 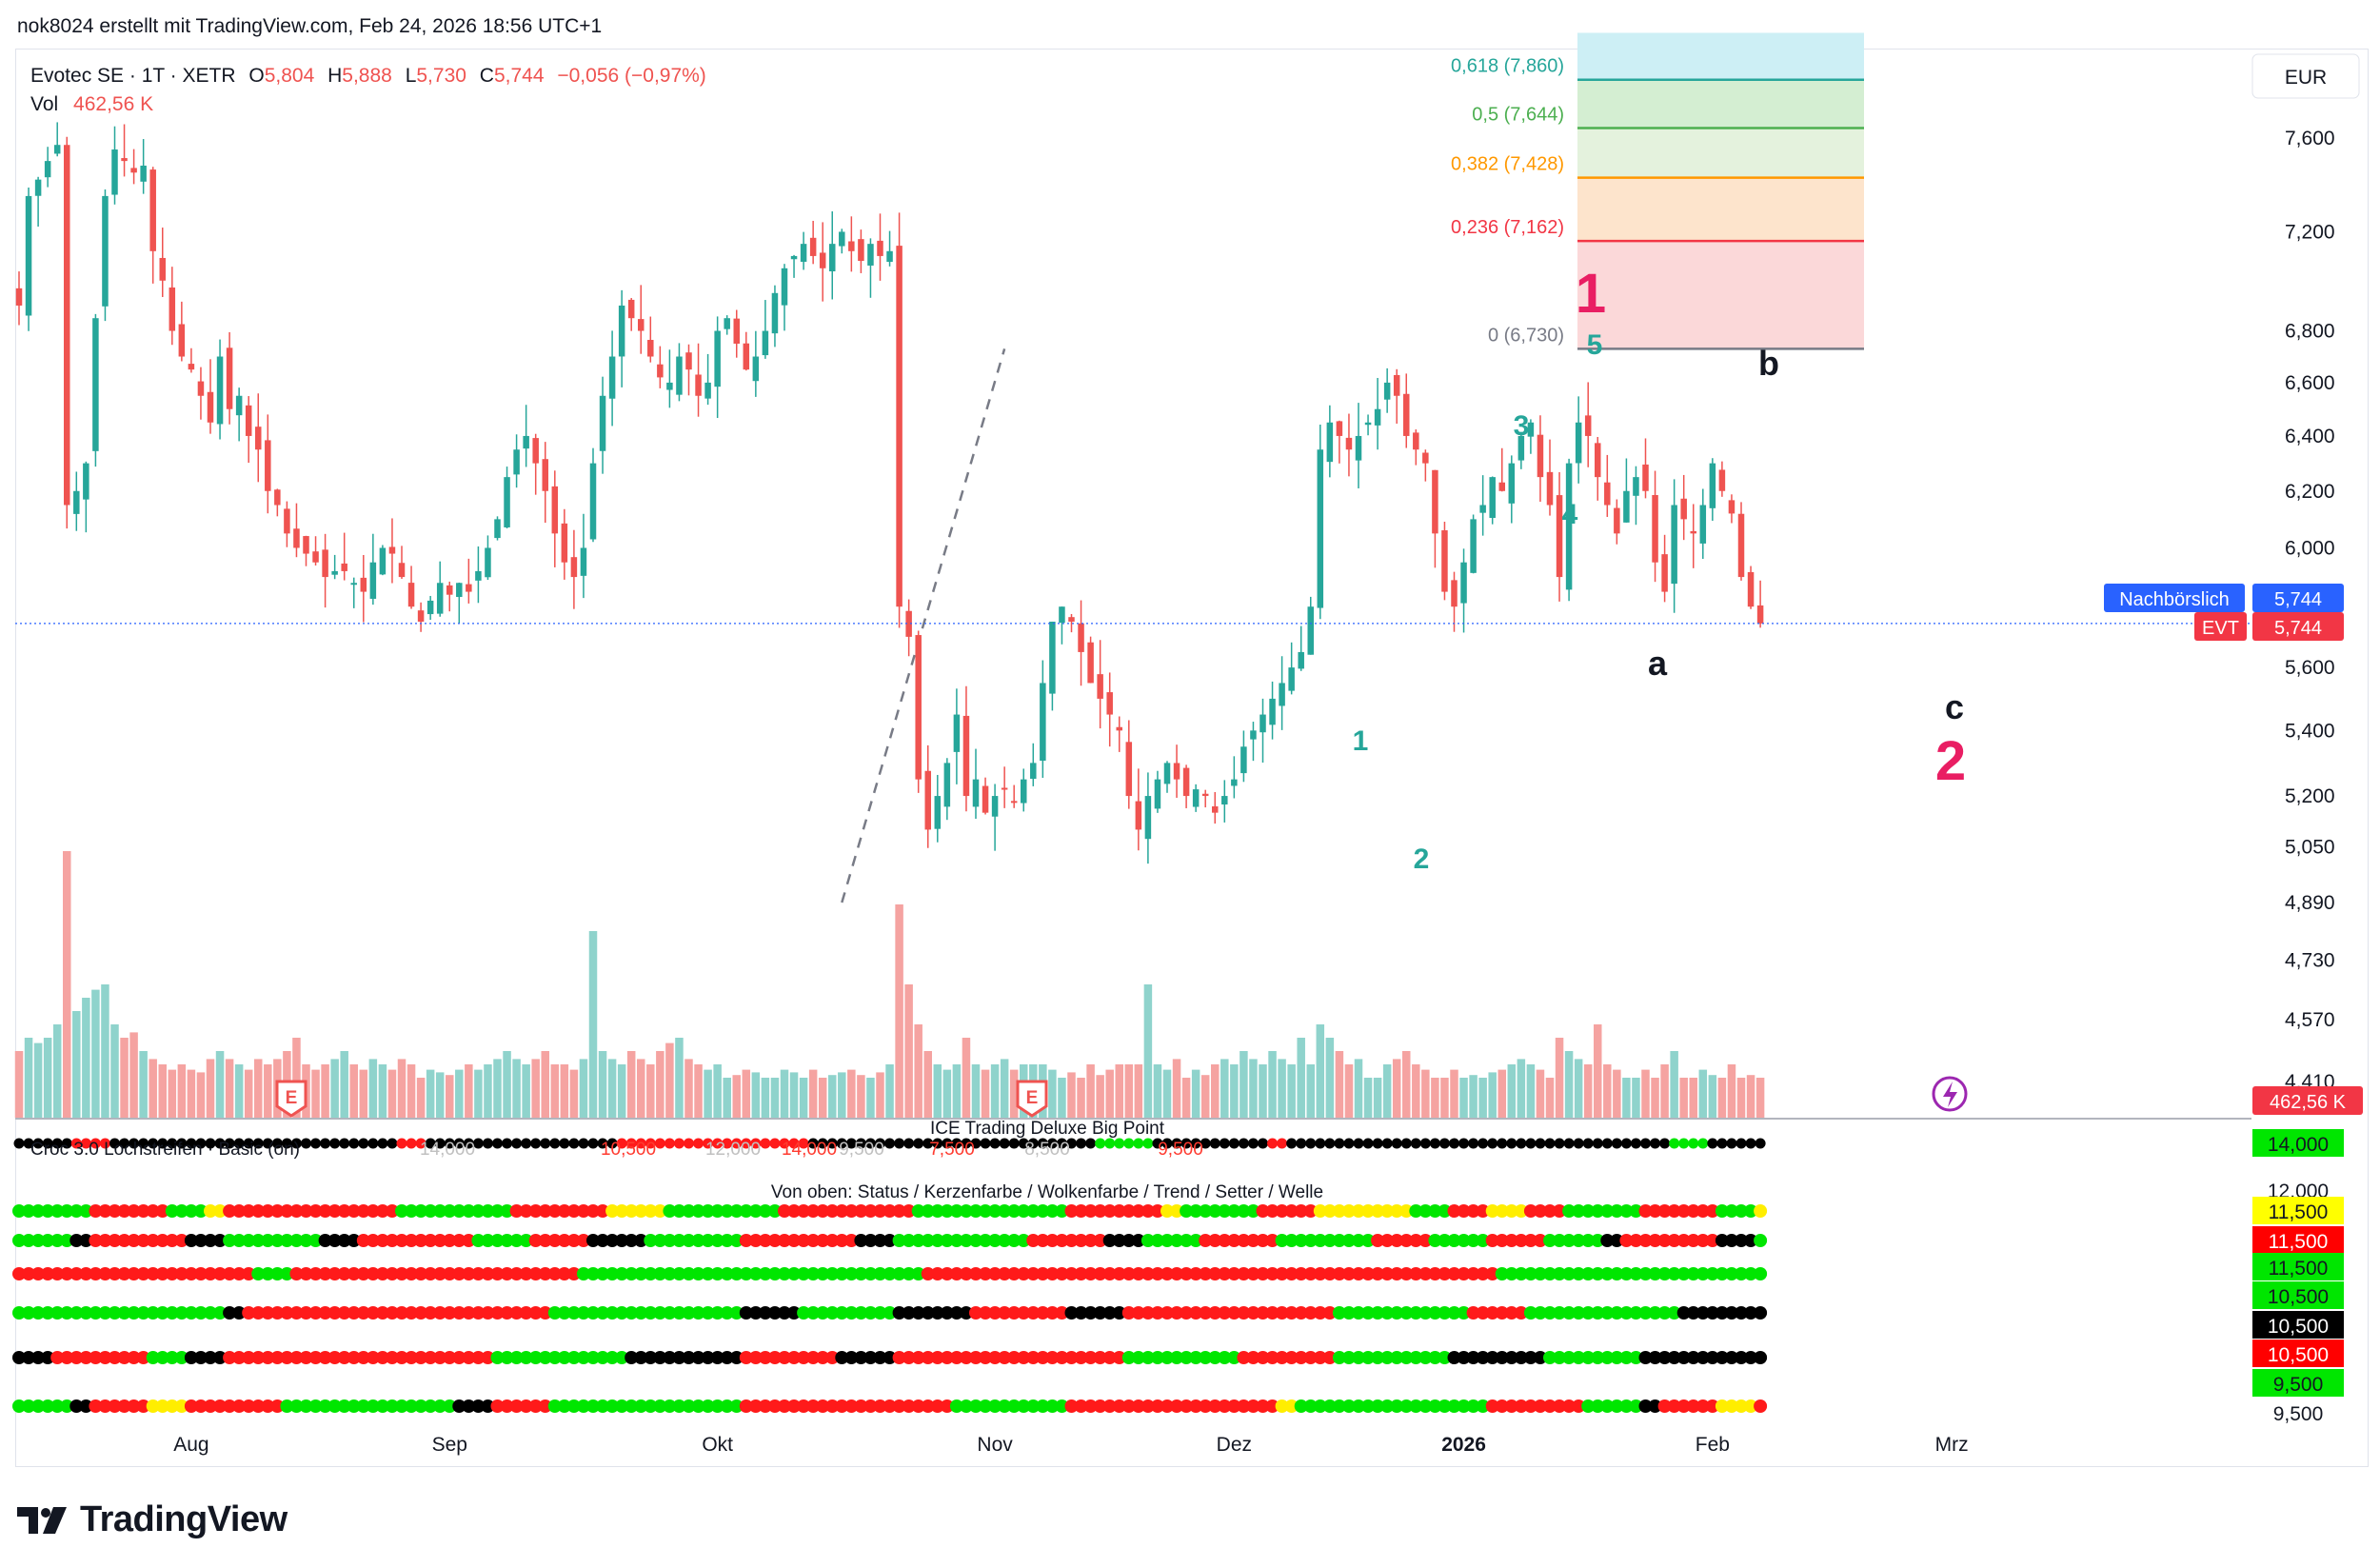 What do you see at coordinates (2305, 76) in the screenshot?
I see `currency-button` at bounding box center [2305, 76].